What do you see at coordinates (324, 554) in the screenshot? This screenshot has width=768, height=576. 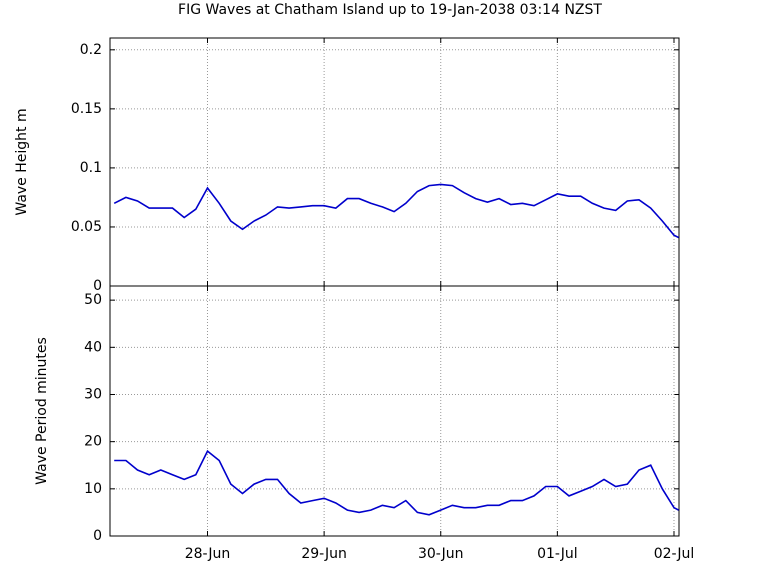 I see `x-tick-label: 29-Jun` at bounding box center [324, 554].